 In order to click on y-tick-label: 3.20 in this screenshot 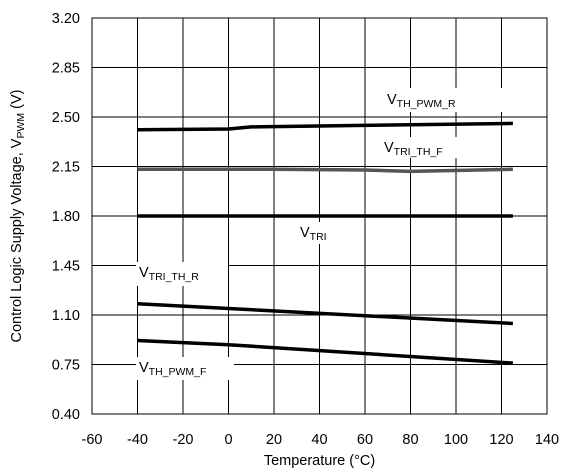, I will do `click(66, 19)`.